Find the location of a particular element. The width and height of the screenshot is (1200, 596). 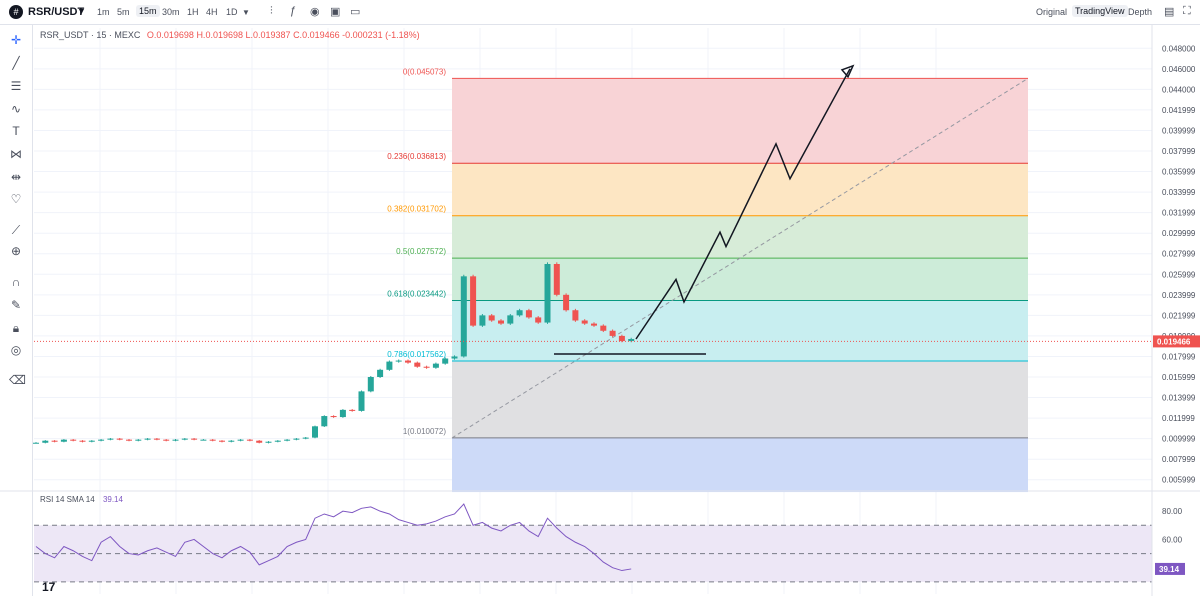

fib-level-label: 0.786(0.017562) is located at coordinates (416, 354).